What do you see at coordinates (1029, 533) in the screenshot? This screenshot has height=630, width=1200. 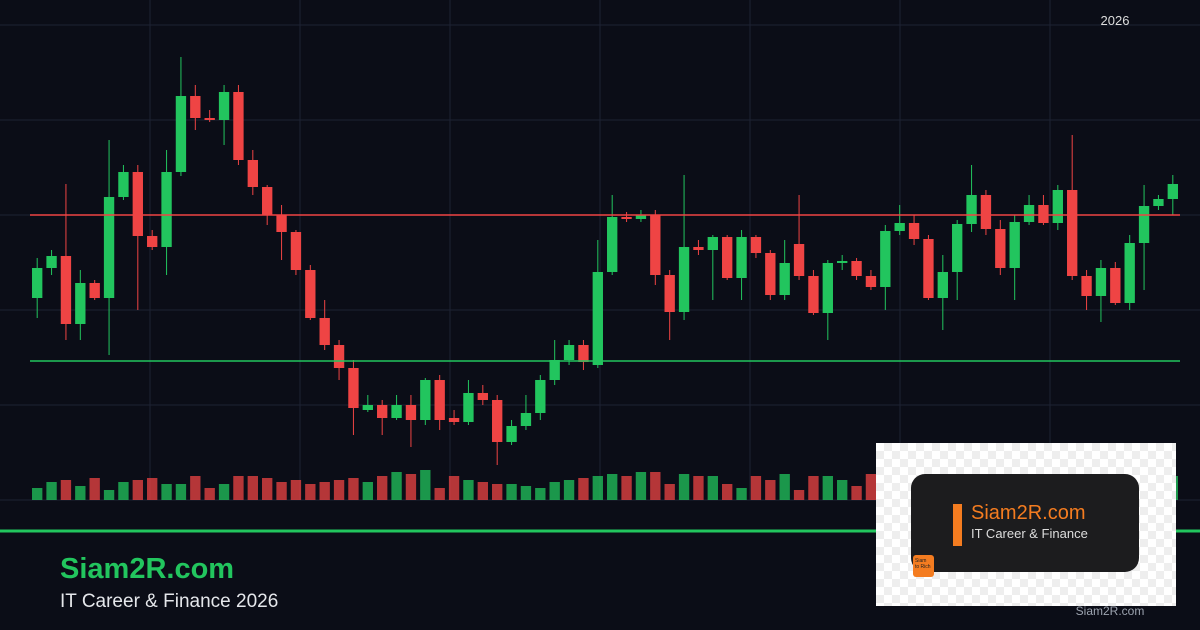 I see `card-subtitle: IT Career & Finance` at bounding box center [1029, 533].